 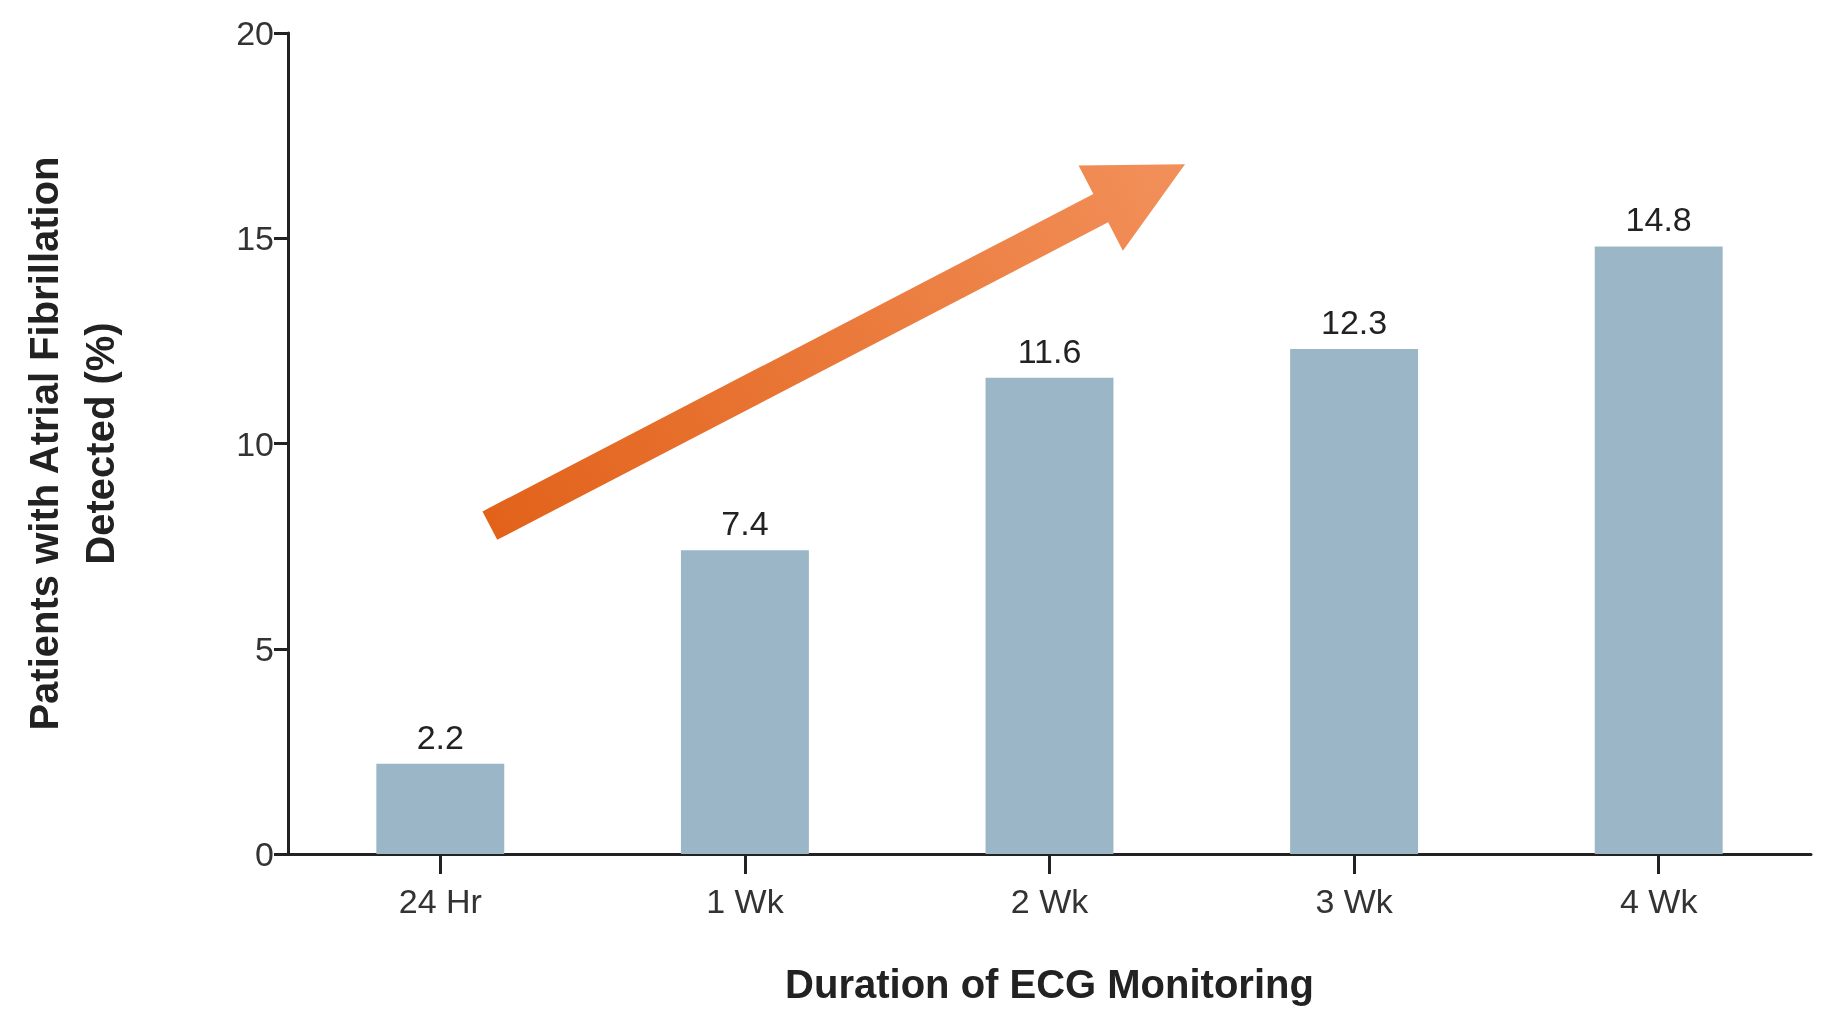 I want to click on y-tick-label: 20, so click(x=255, y=33).